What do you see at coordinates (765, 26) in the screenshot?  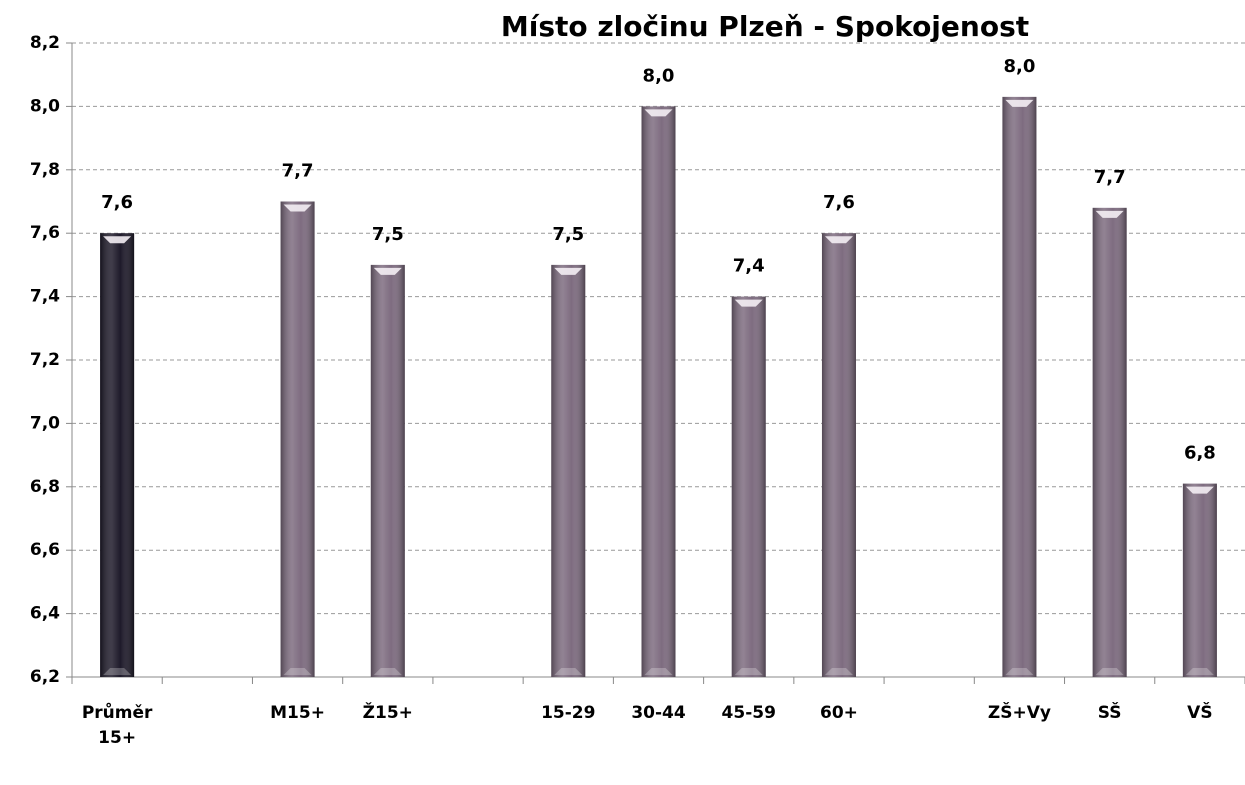 I see `chart-title: Místo zločinu Plzeň - Spokojenost` at bounding box center [765, 26].